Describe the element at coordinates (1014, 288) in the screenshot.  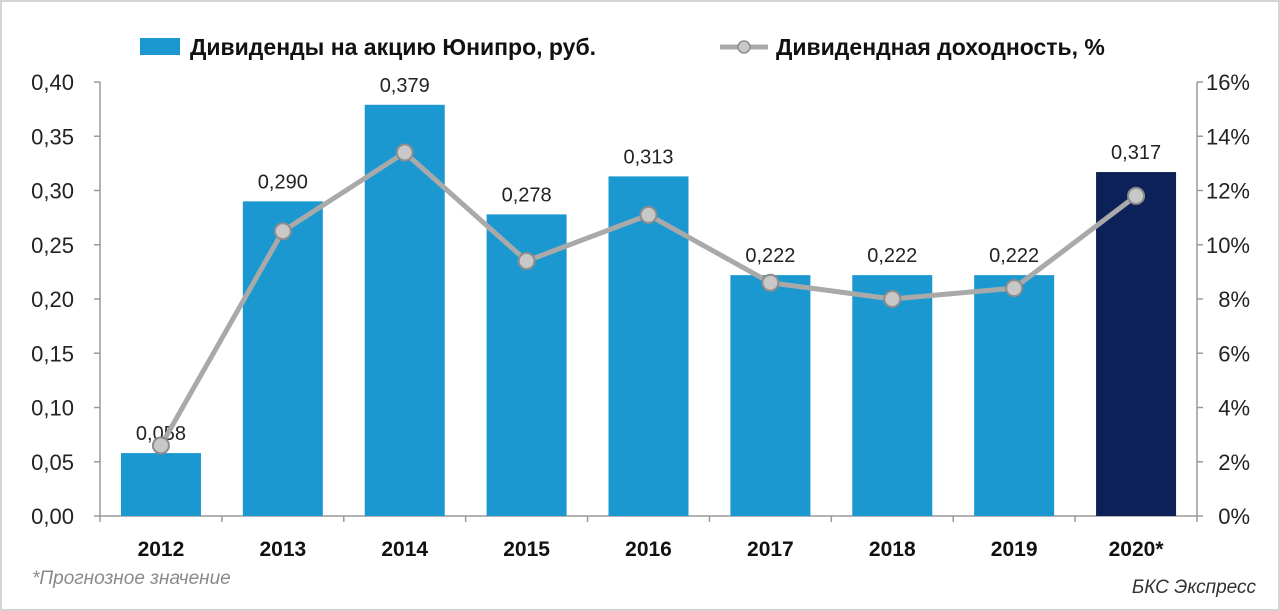
I see `yield-point-2019` at that location.